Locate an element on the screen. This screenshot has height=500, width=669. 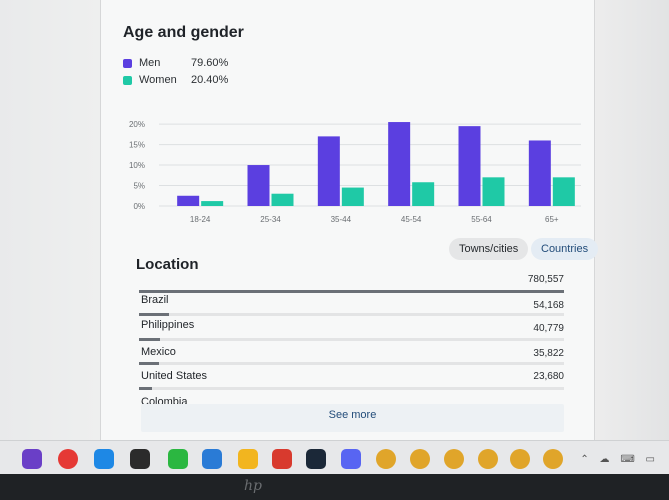
legend-women: Women 20.40% is located at coordinates (175, 80).